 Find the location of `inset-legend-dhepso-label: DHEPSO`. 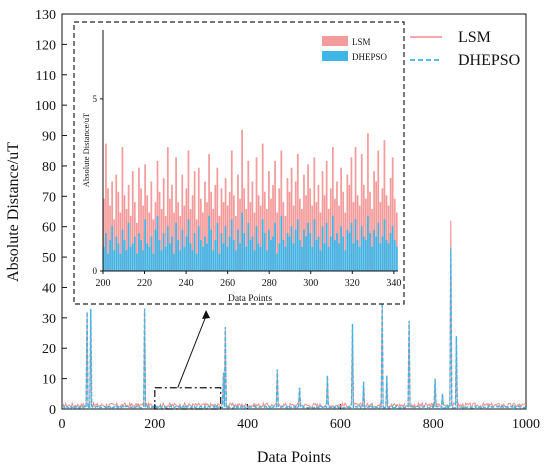

inset-legend-dhepso-label: DHEPSO is located at coordinates (370, 57).